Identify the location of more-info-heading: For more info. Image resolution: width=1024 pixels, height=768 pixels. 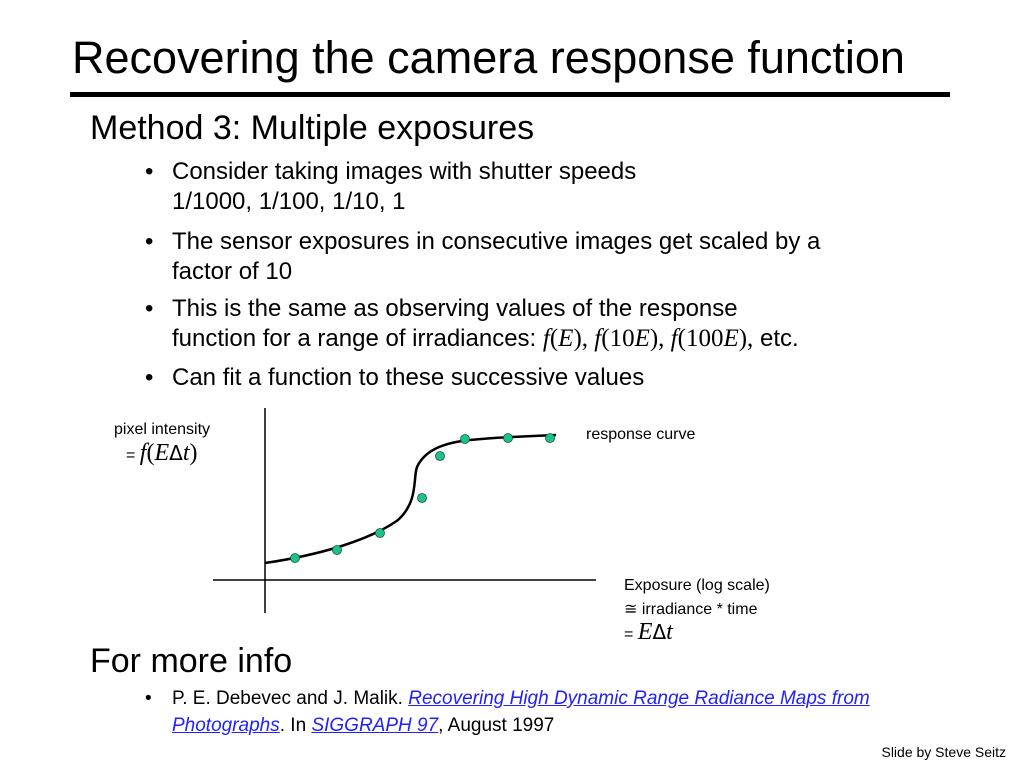
(191, 661).